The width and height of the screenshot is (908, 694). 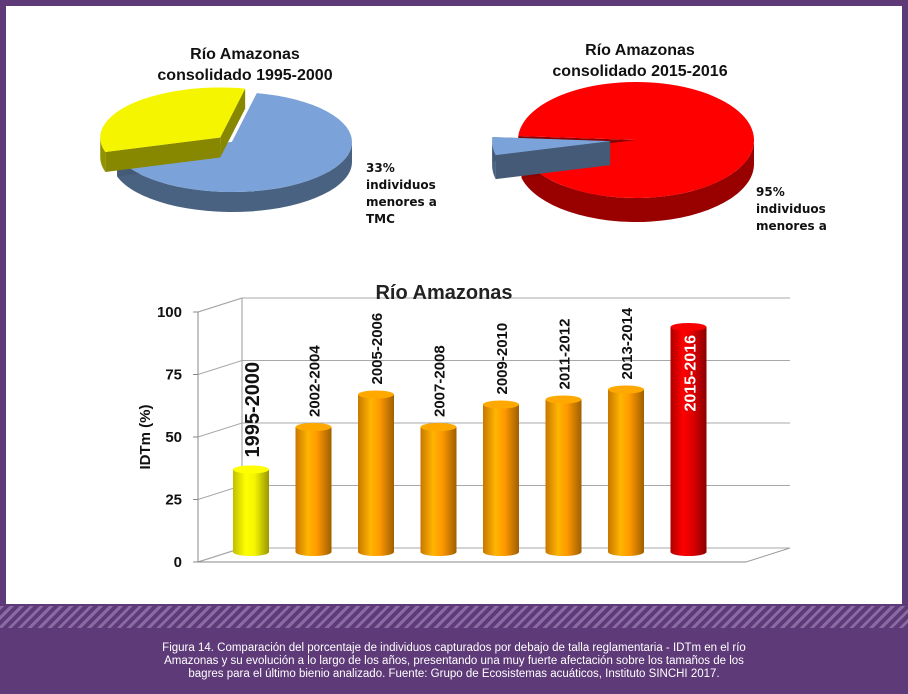 I want to click on bar-category-label: 2005-2006, so click(x=377, y=349).